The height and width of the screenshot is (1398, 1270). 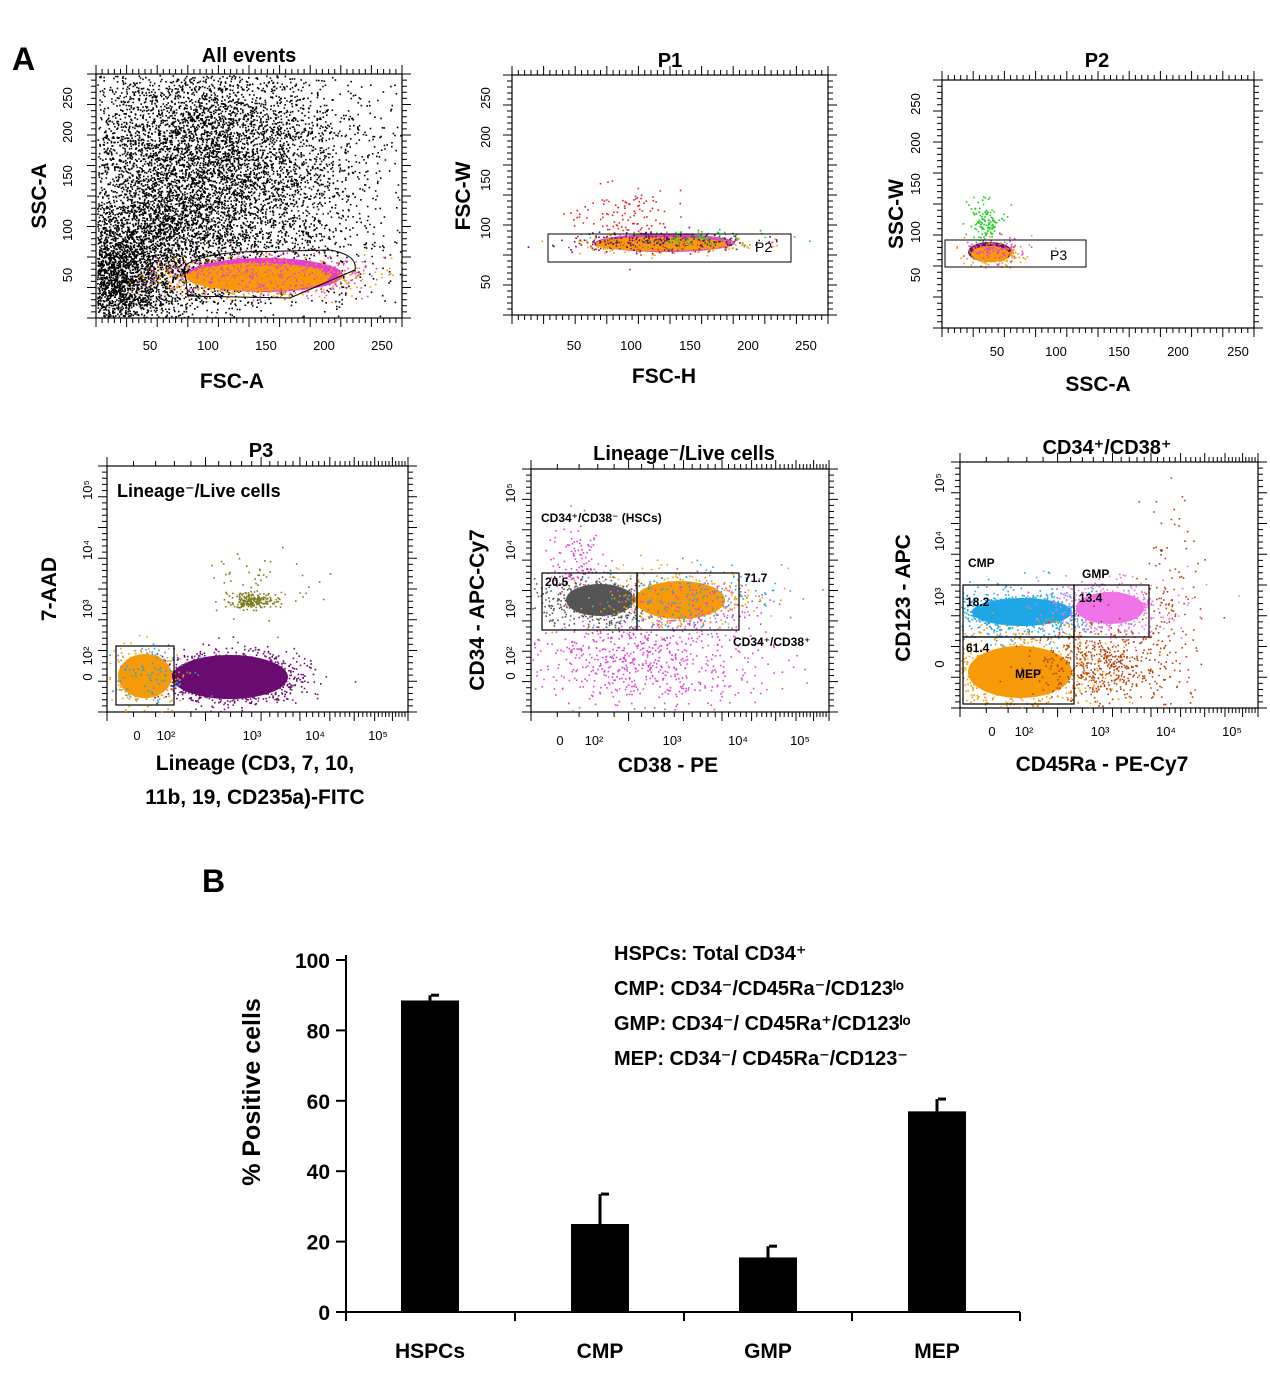 I want to click on y-tick-label: 100, so click(x=312, y=961).